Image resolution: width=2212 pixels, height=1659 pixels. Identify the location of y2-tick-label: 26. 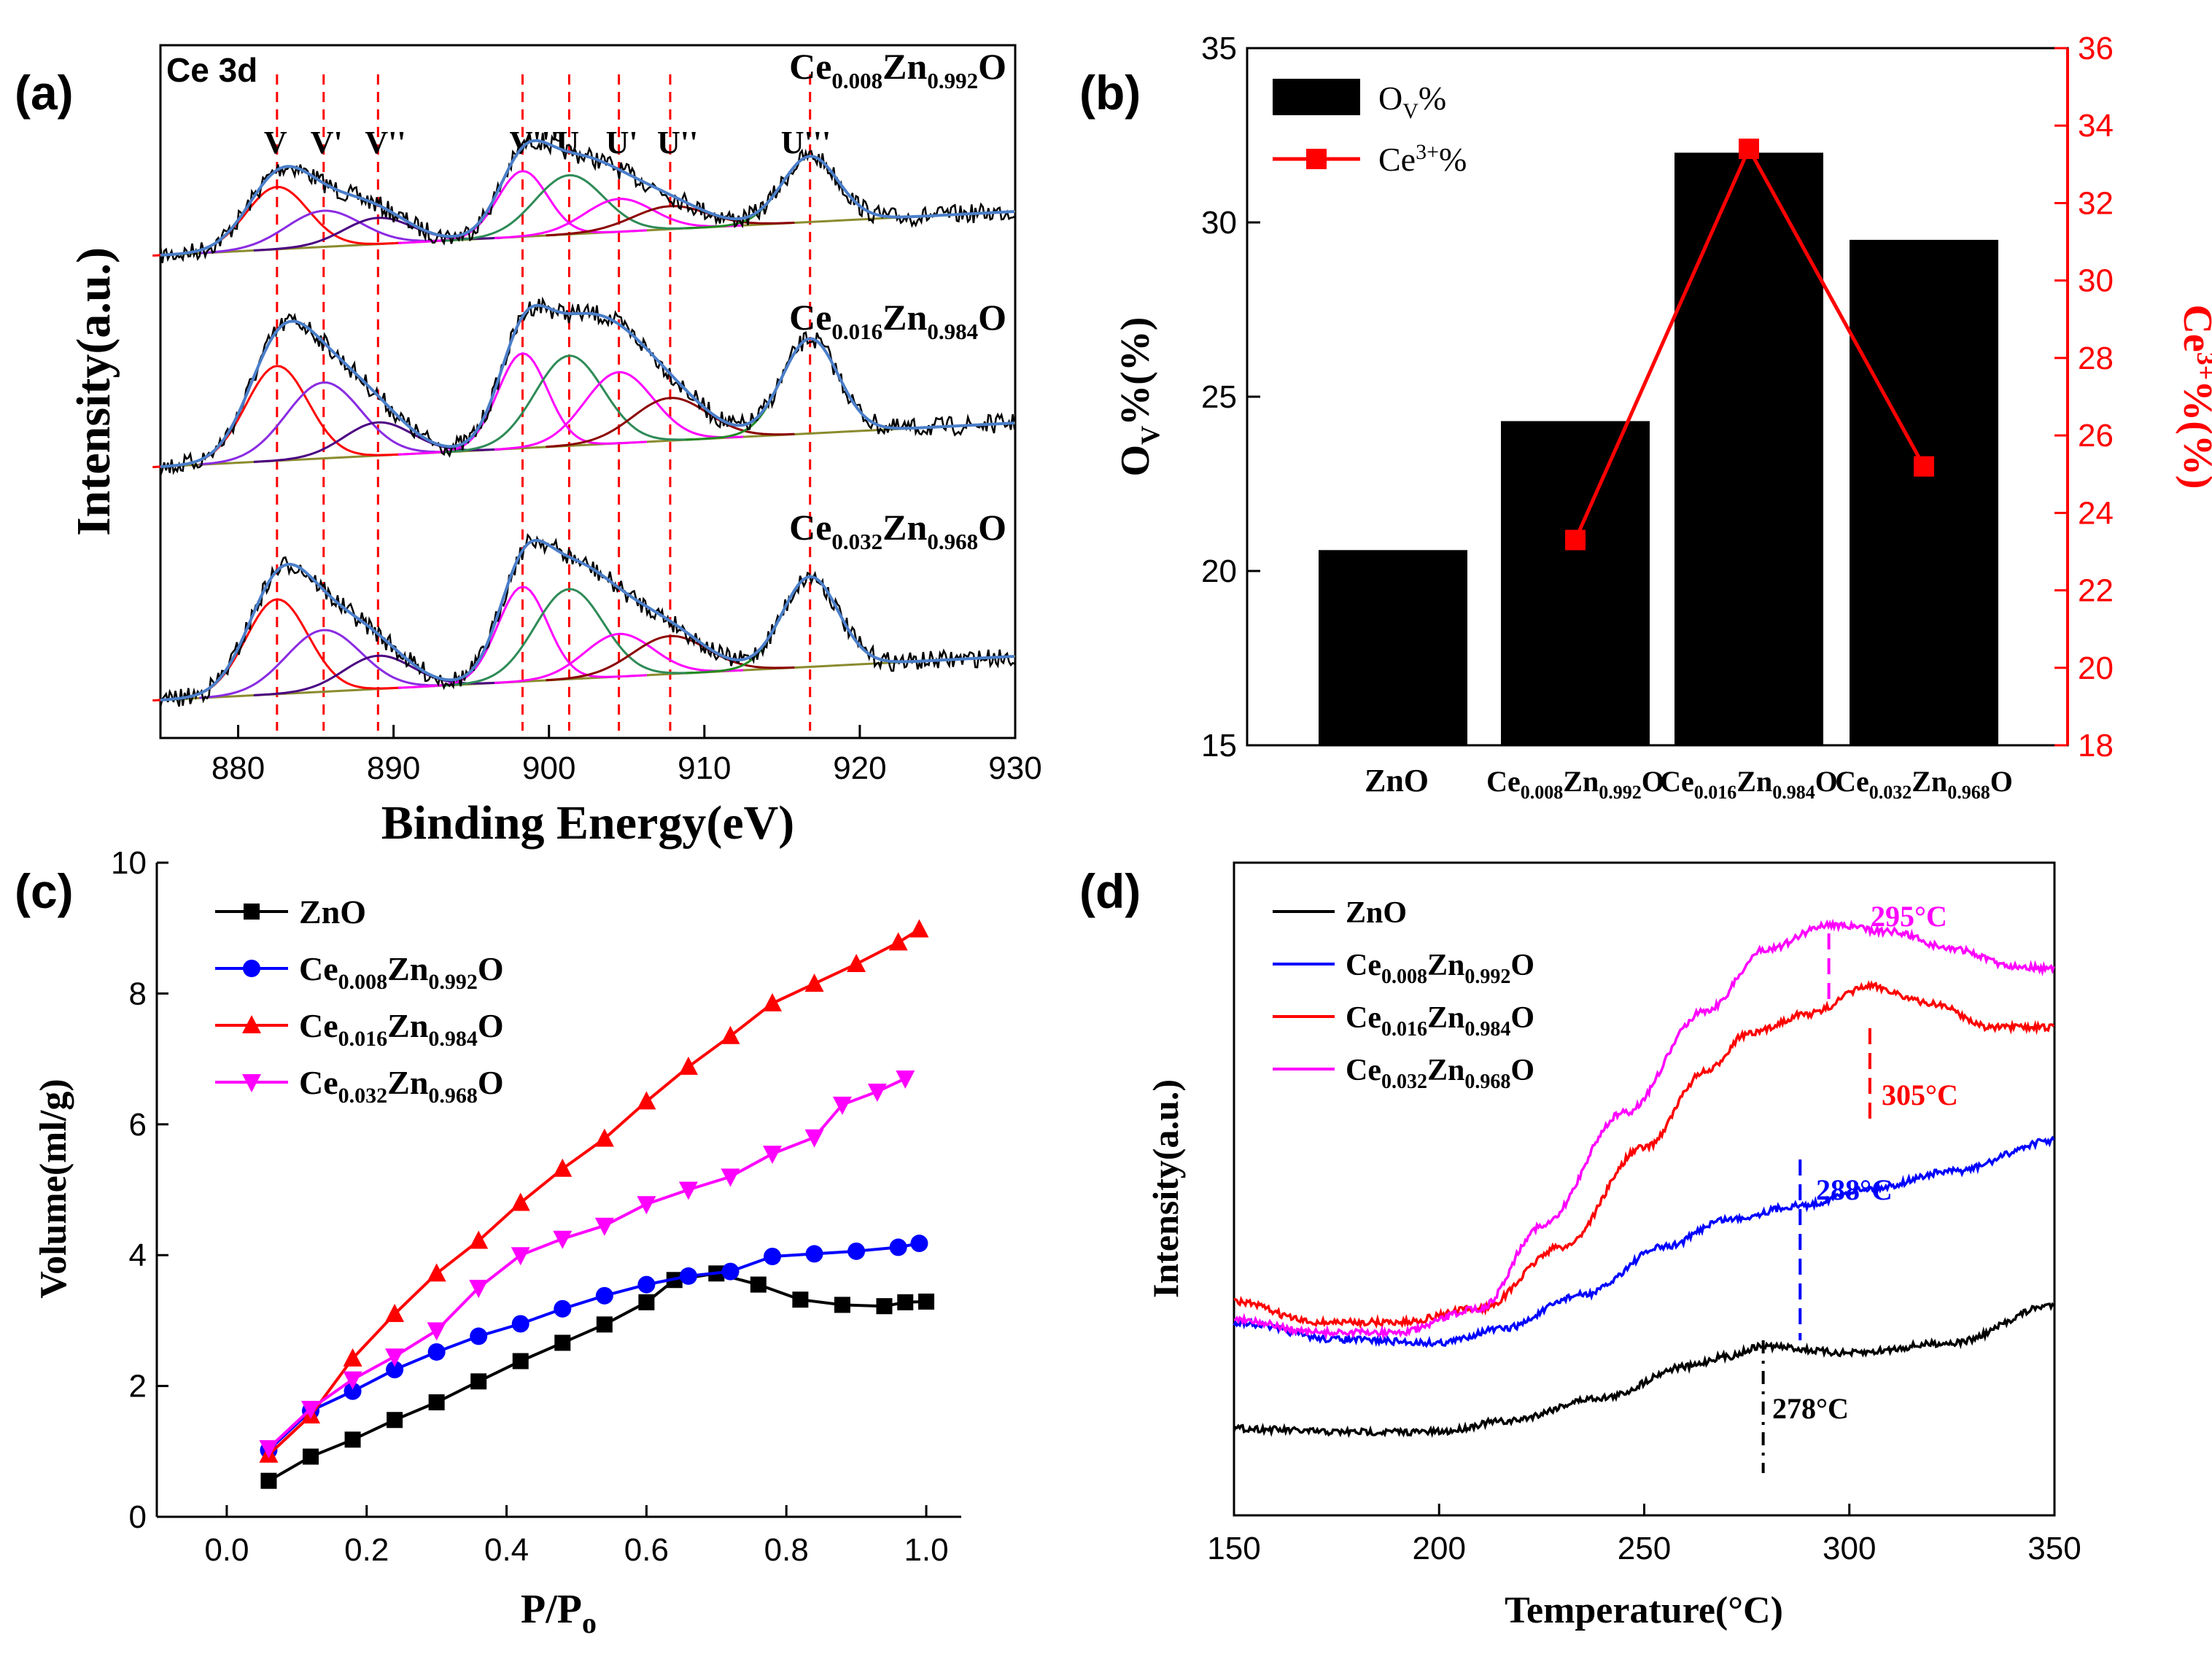
(2096, 436).